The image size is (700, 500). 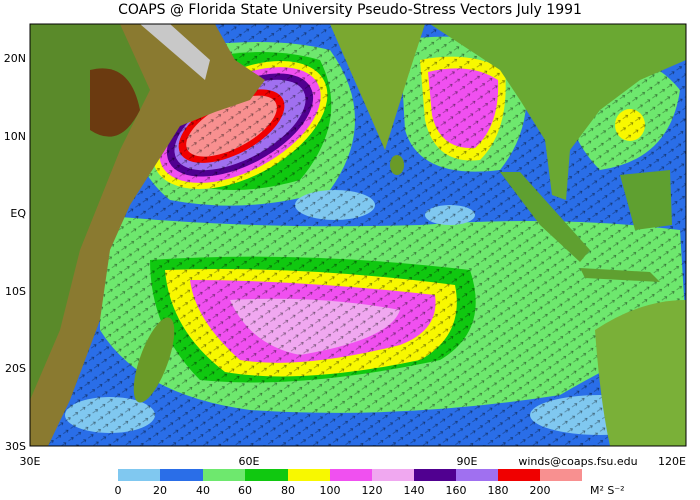 I want to click on lat-label: EQ, so click(x=18, y=213).